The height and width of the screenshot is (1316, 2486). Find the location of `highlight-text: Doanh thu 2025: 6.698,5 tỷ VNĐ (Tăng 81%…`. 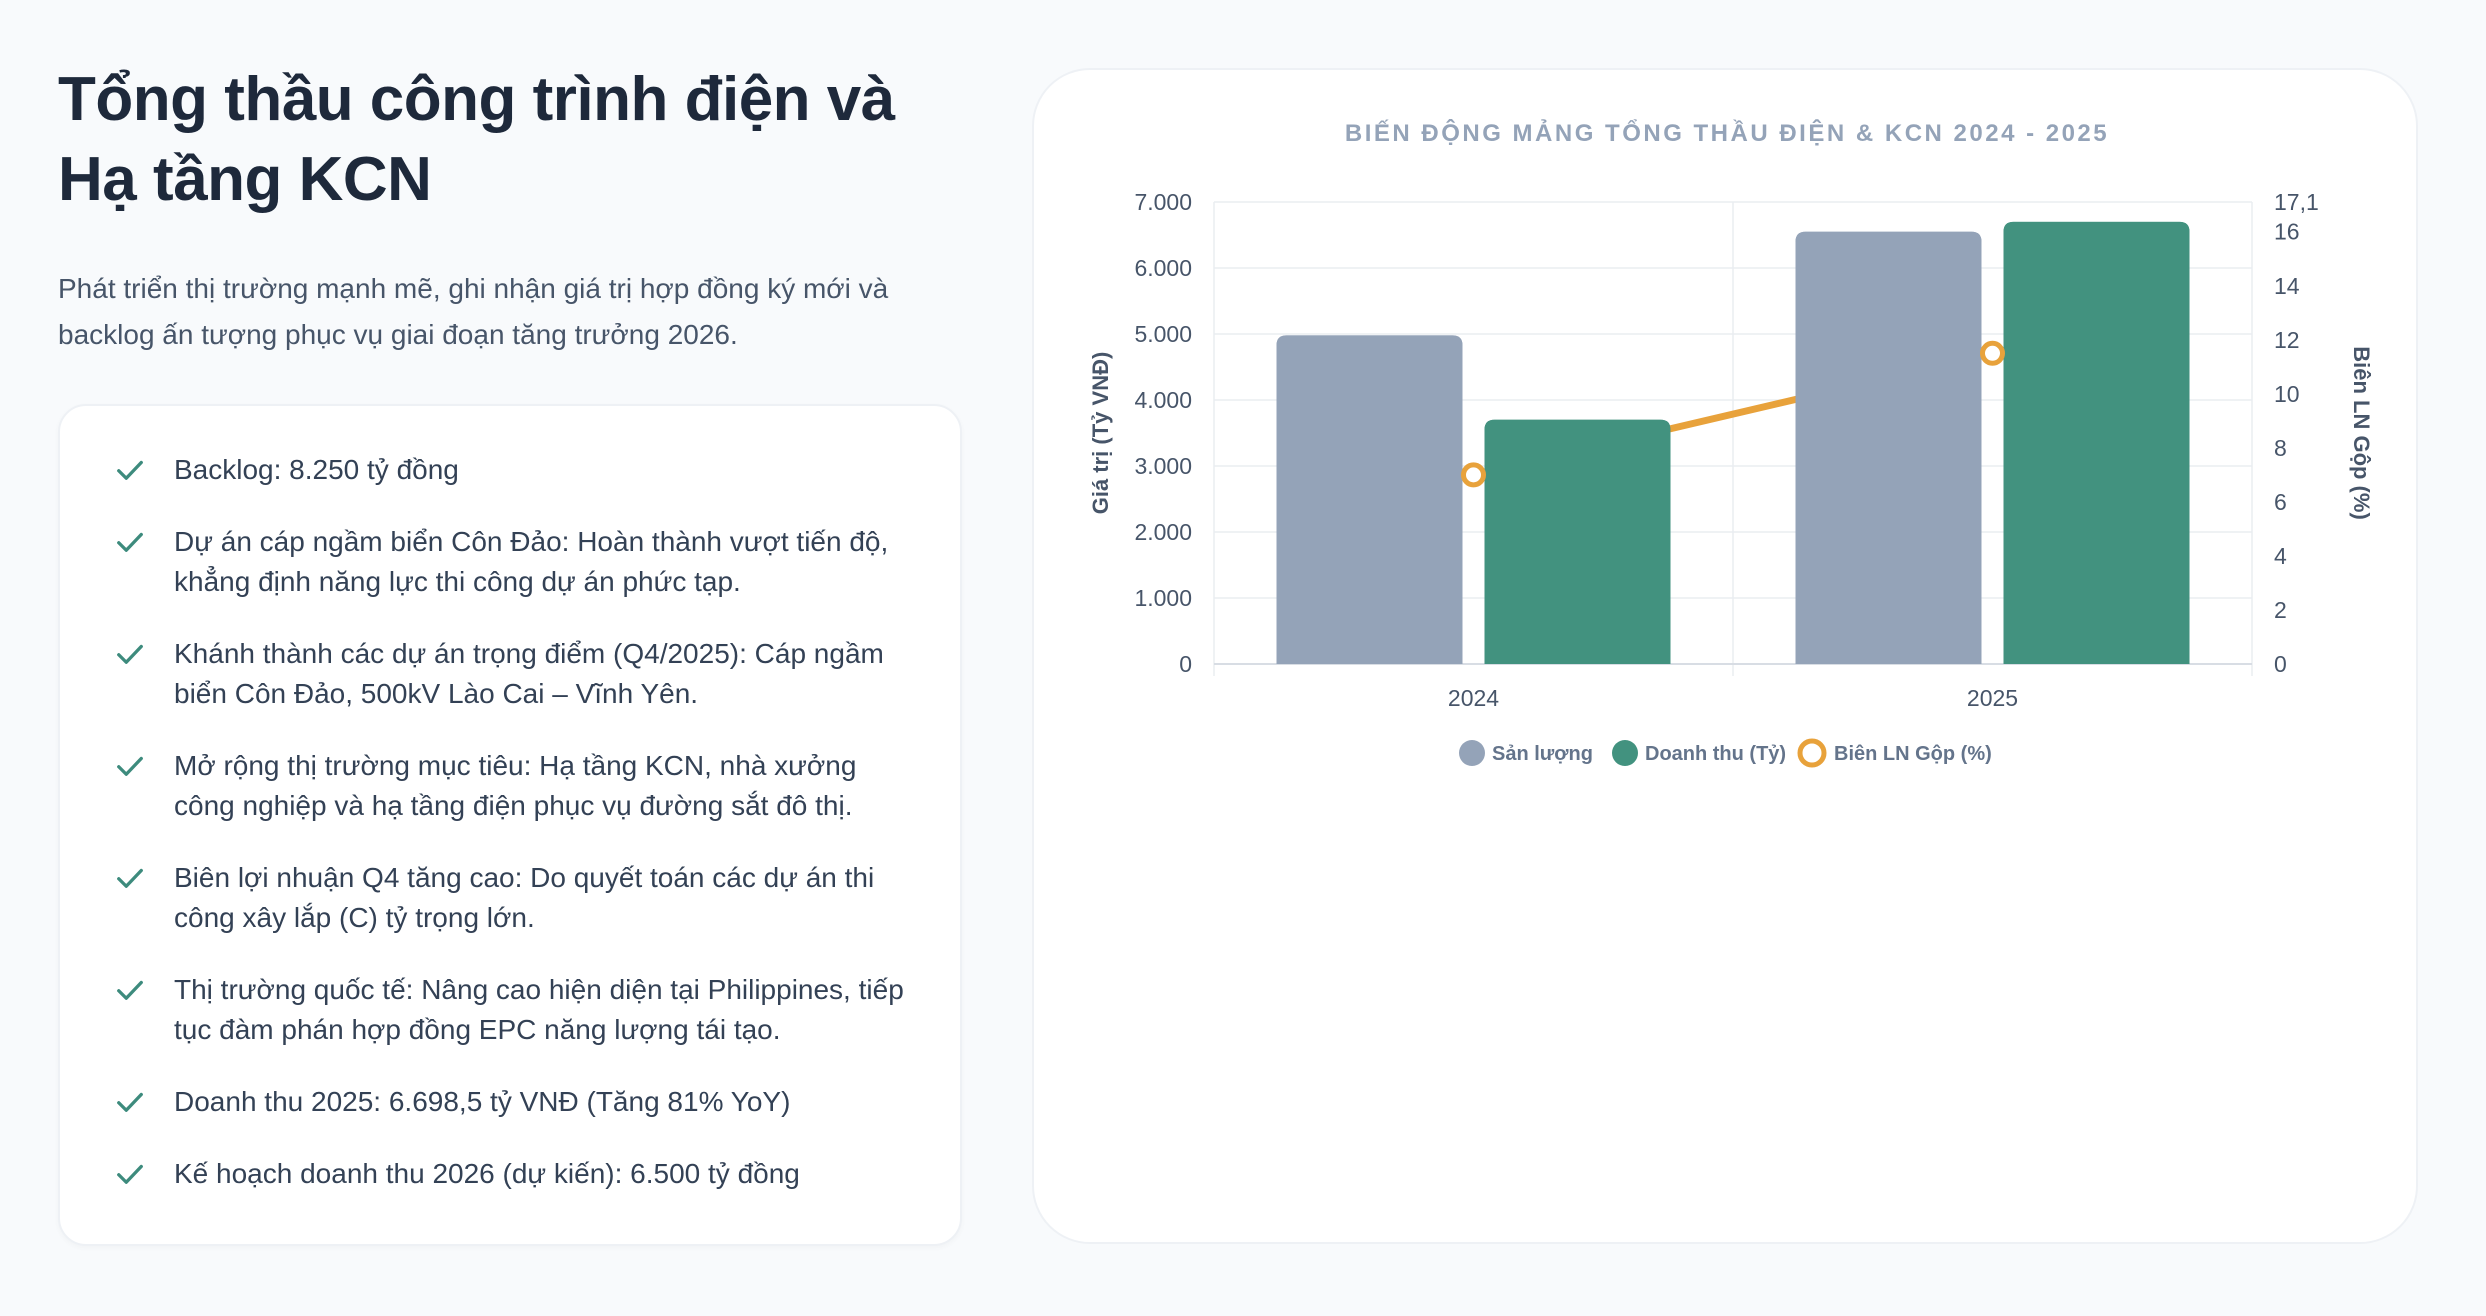

highlight-text: Doanh thu 2025: 6.698,5 tỷ VNĐ (Tăng 81%… is located at coordinates (482, 1101).